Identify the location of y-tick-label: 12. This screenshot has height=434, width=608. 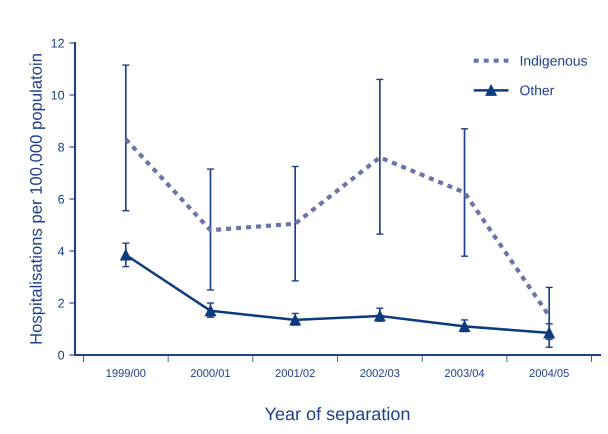
(58, 43).